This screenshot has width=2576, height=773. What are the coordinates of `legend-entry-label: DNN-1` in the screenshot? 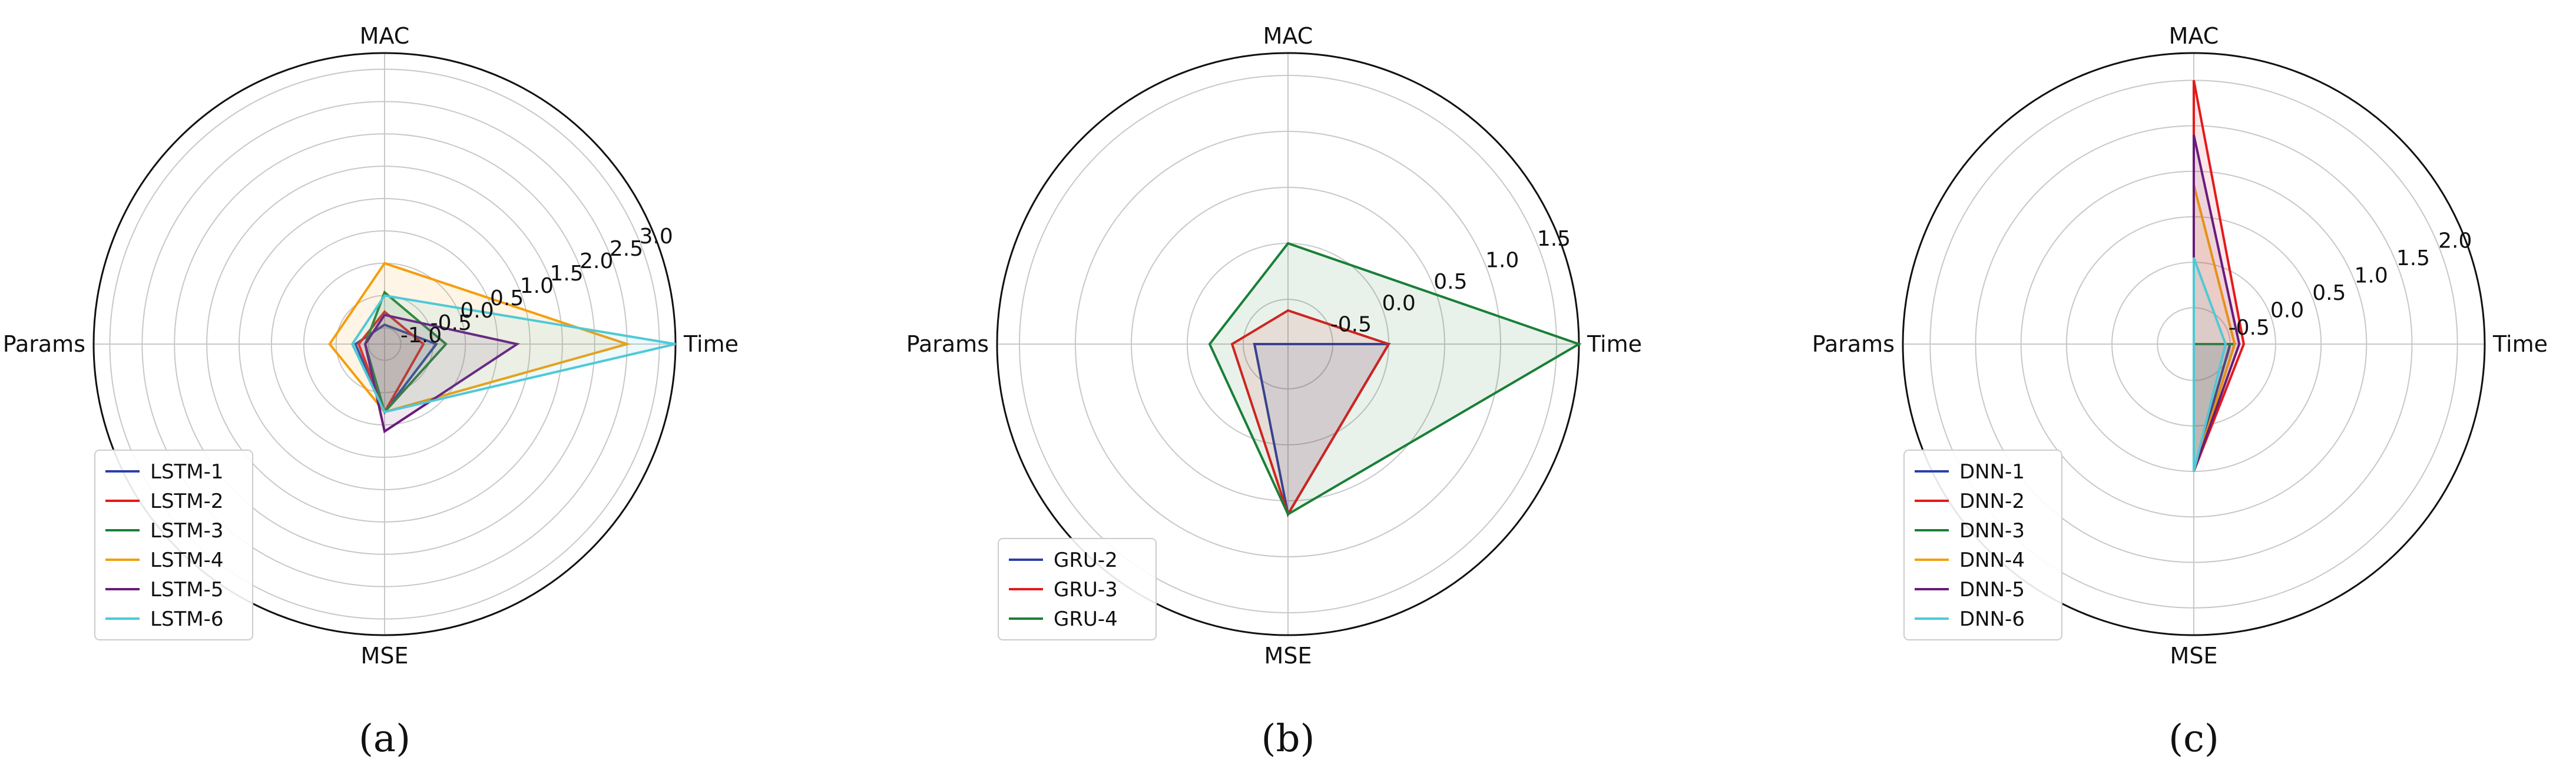 It's located at (1992, 472).